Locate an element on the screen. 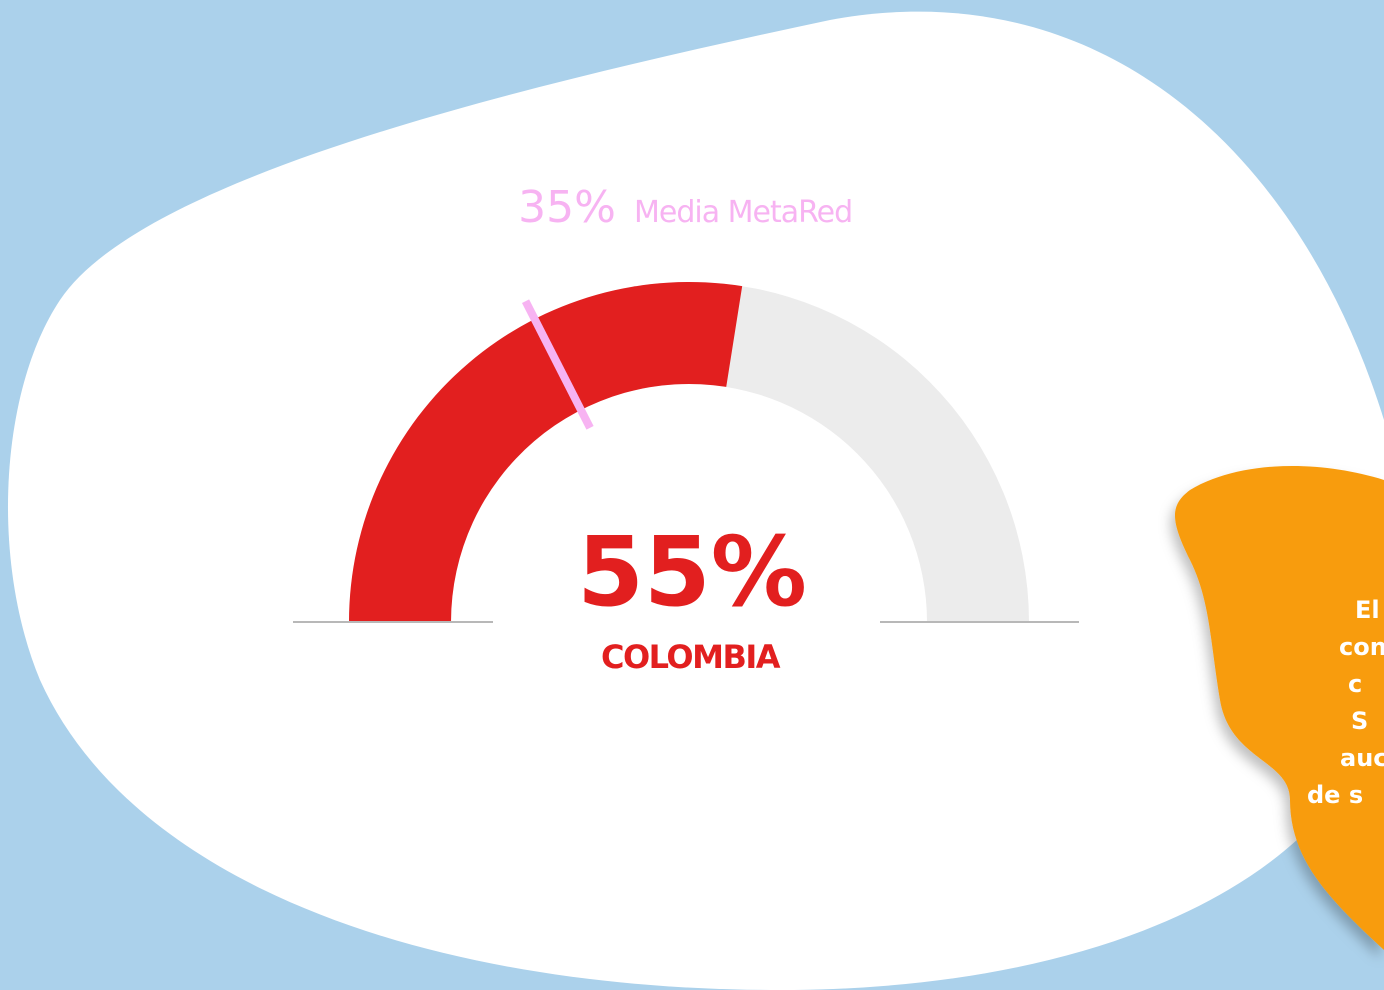  reference-marker is located at coordinates (557, 364).